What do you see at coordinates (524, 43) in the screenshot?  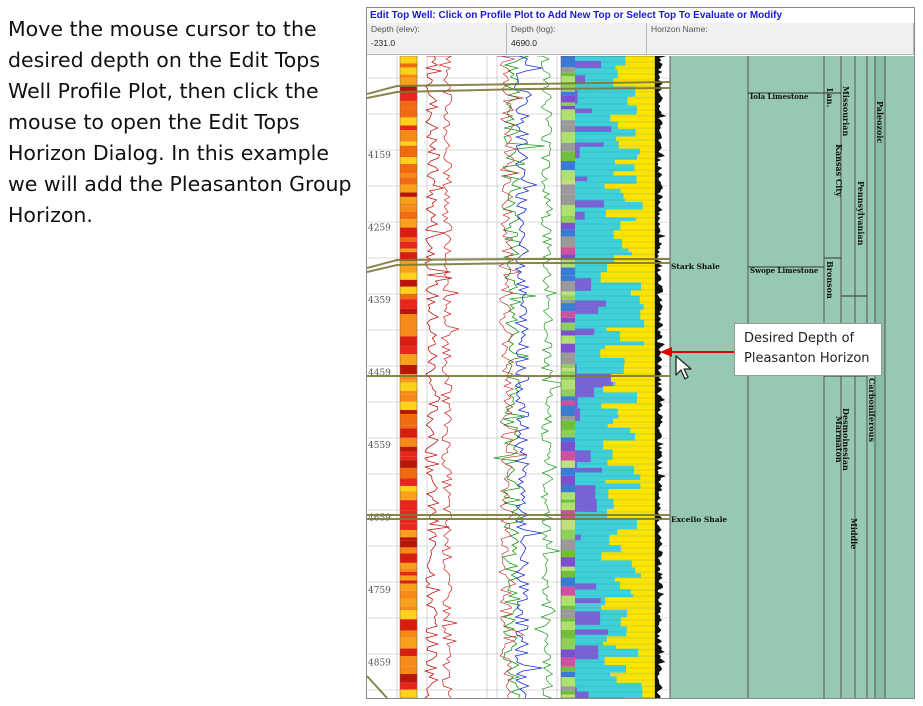 I see `depth-log-value: 4690.0` at bounding box center [524, 43].